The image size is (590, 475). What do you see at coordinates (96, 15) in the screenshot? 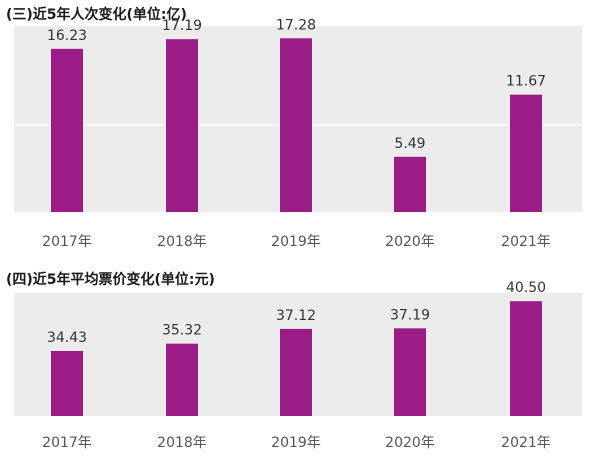
I see `chart-1-title: (三)近5年人次变化(单位:亿)` at bounding box center [96, 15].